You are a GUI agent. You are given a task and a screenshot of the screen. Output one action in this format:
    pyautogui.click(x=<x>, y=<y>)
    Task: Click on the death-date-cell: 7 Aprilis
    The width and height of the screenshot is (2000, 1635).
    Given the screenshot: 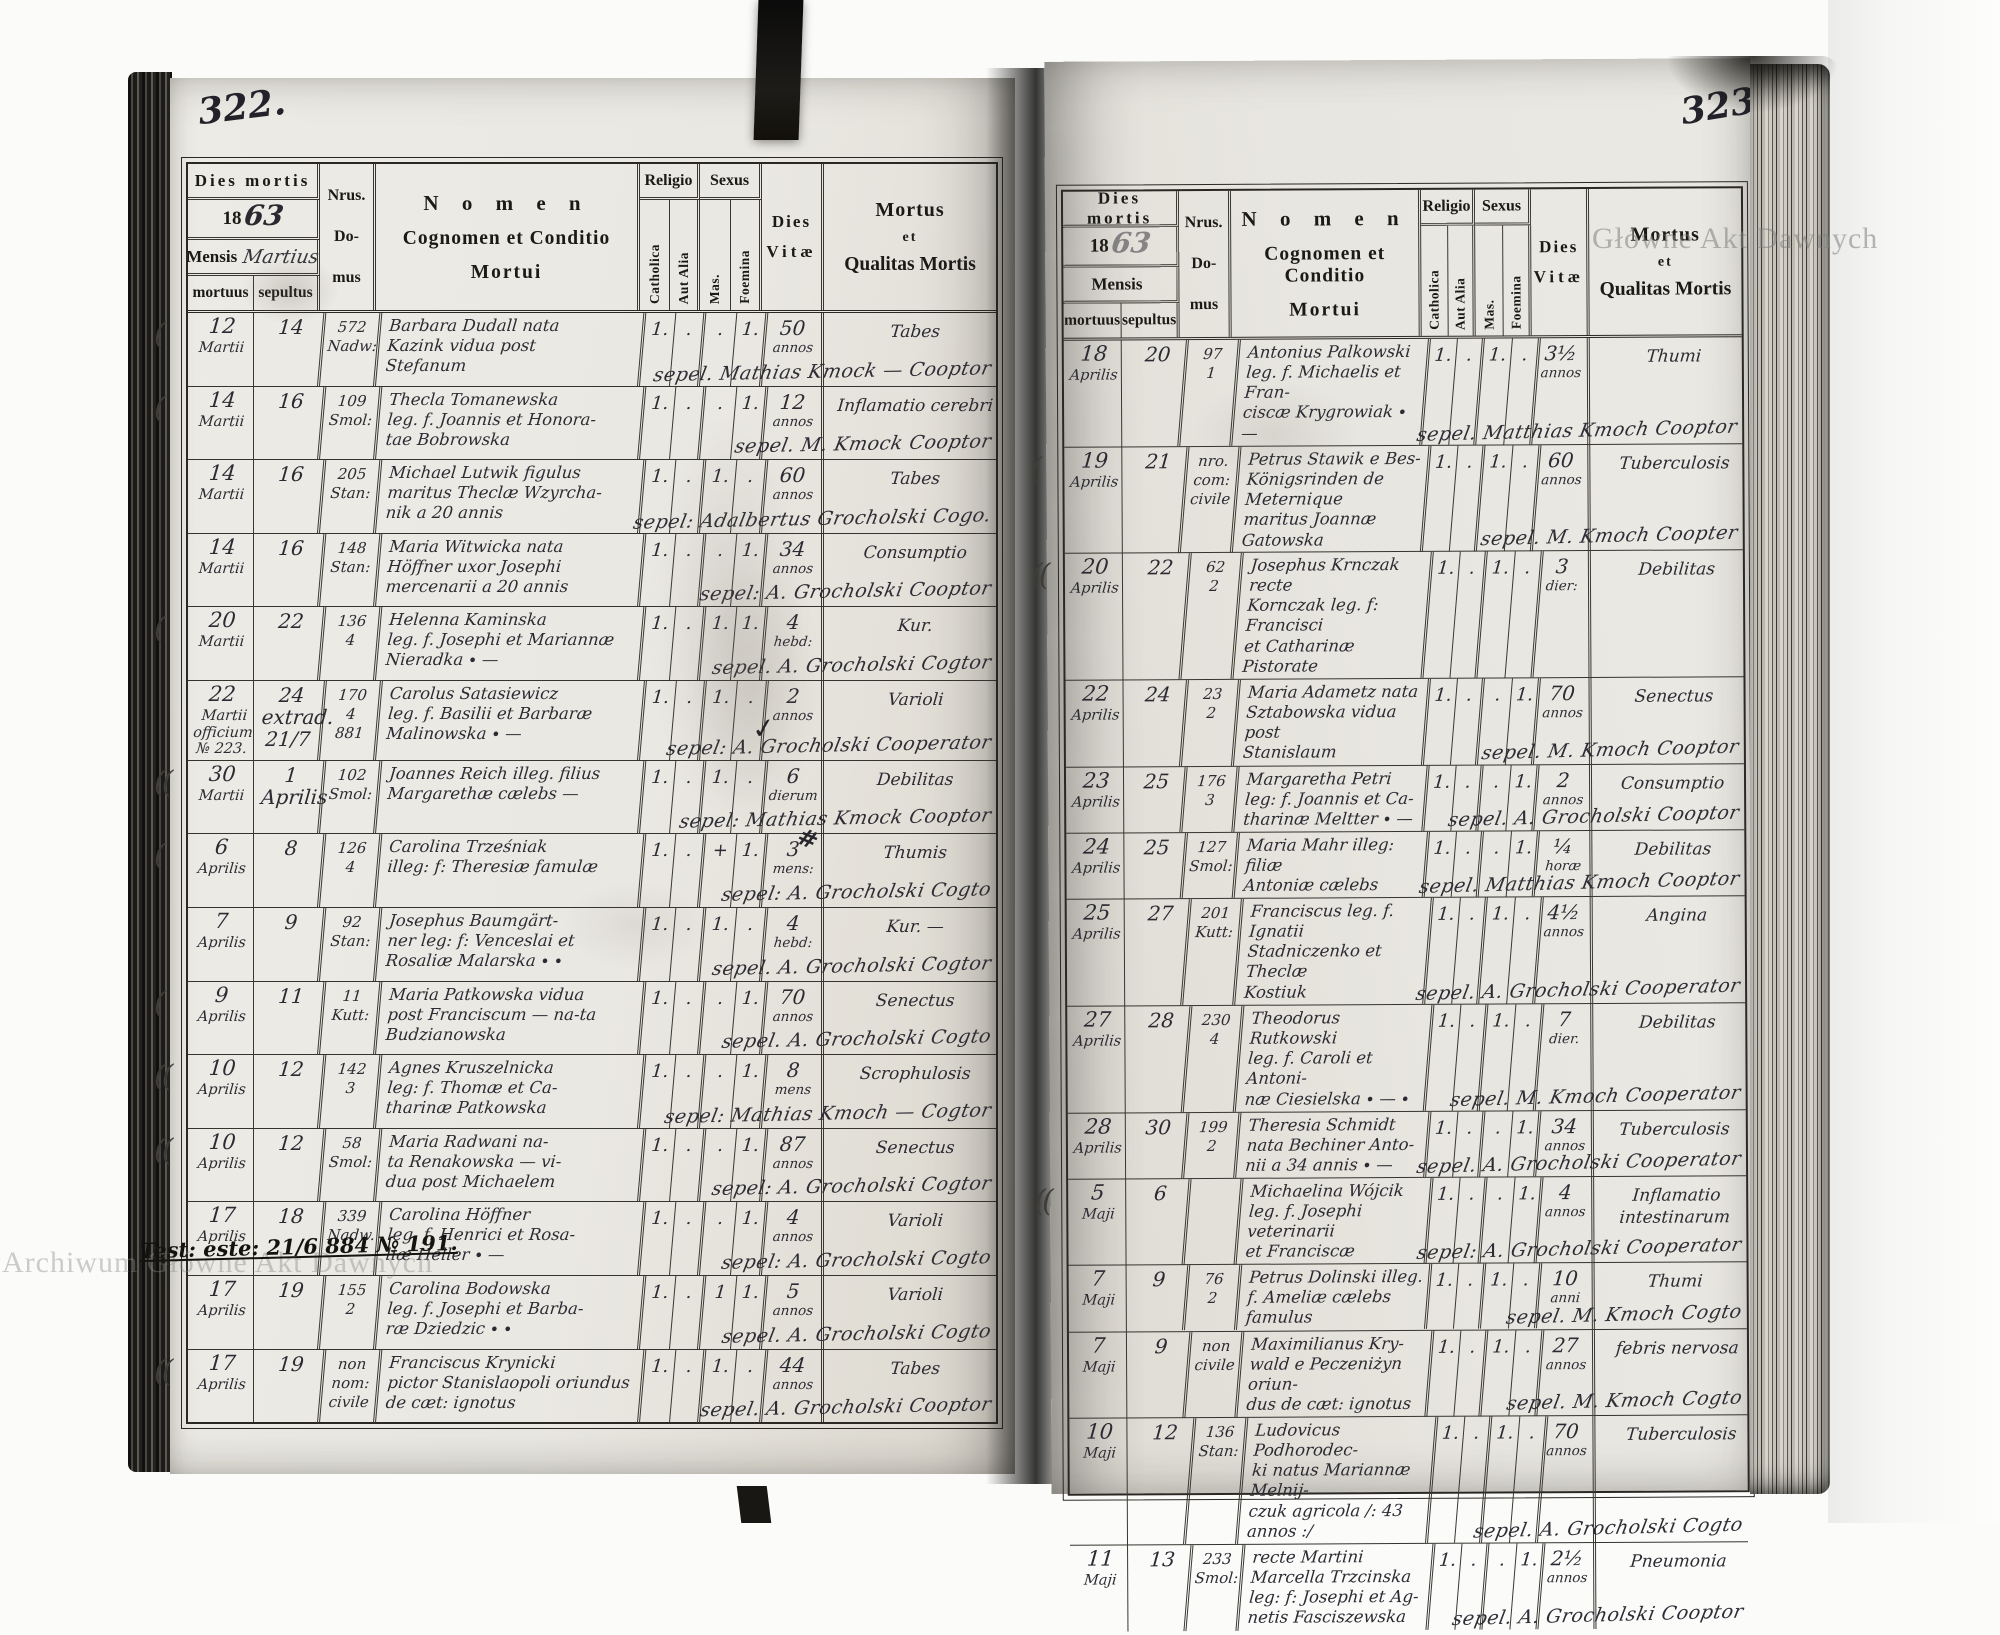 What is the action you would take?
    pyautogui.click(x=221, y=944)
    